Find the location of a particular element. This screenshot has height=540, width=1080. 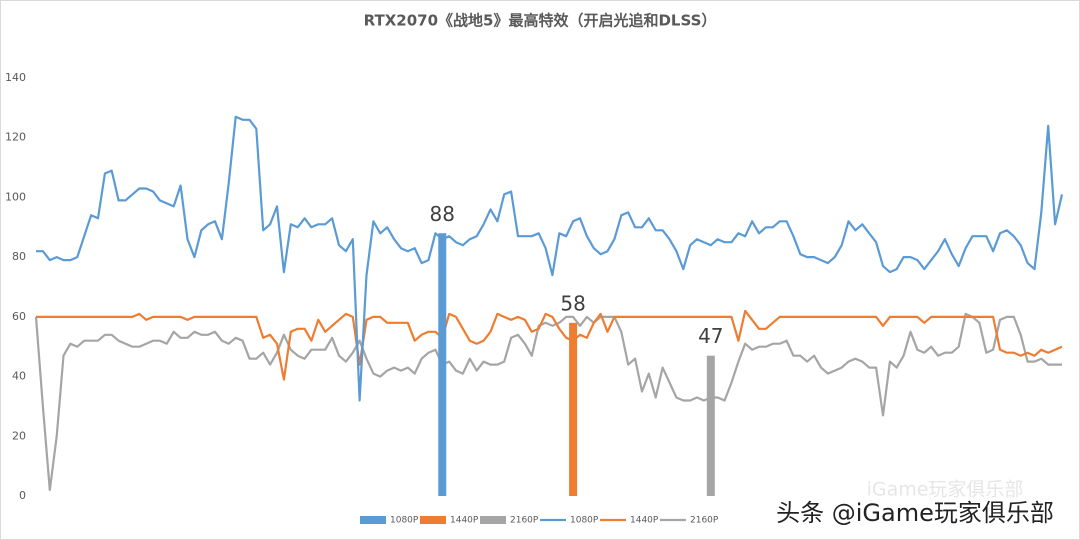

y-tick-label: 120 is located at coordinates (15, 137).